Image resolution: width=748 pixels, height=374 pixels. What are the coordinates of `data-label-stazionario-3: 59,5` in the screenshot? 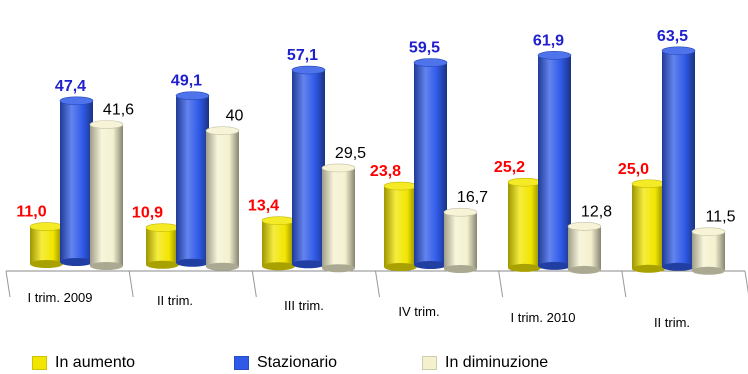 It's located at (424, 48).